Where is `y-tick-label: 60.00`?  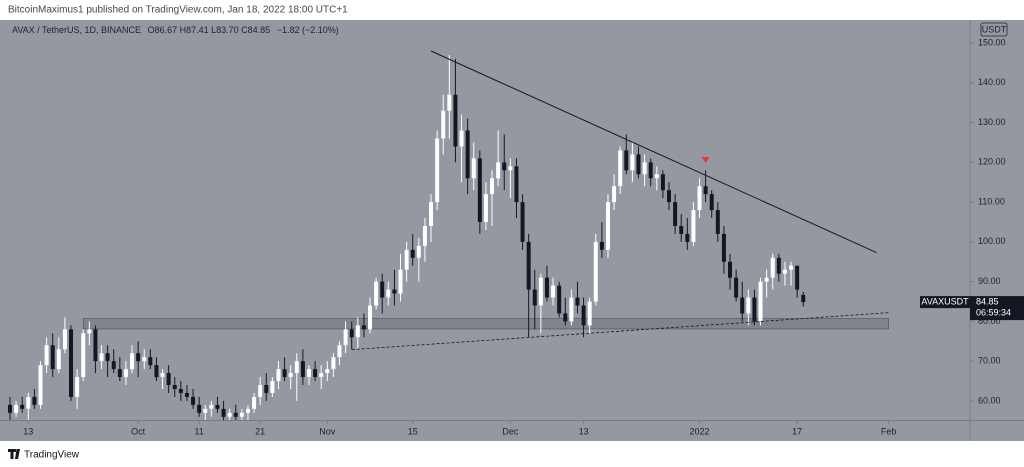
y-tick-label: 60.00 is located at coordinates (989, 400).